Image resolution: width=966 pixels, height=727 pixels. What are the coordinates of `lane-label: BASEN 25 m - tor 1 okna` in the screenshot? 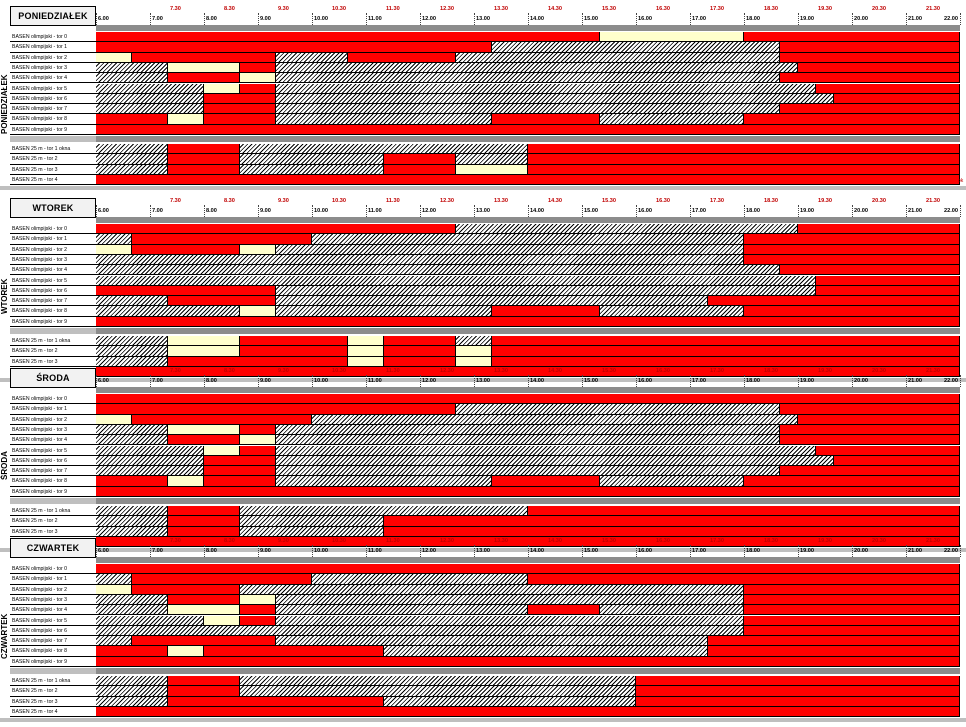 It's located at (53, 341).